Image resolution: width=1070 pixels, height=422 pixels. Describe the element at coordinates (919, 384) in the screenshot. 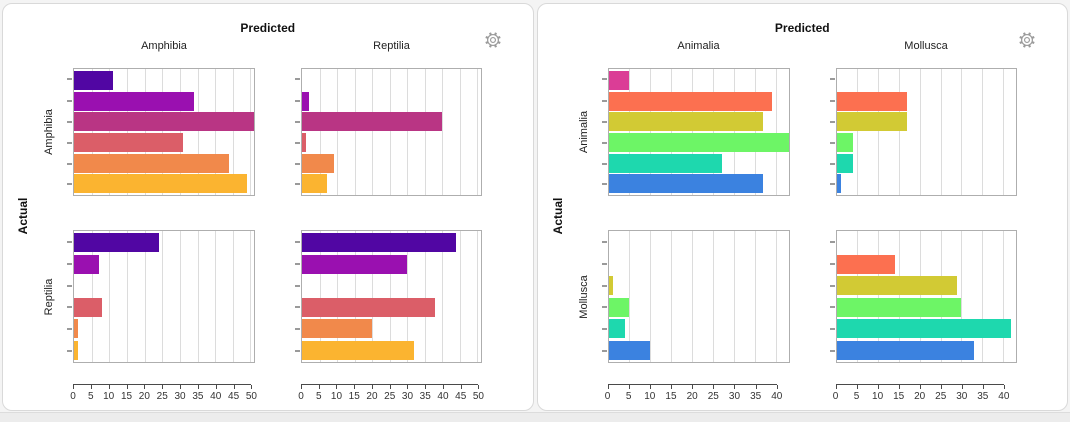

I see `x-axis-line` at that location.